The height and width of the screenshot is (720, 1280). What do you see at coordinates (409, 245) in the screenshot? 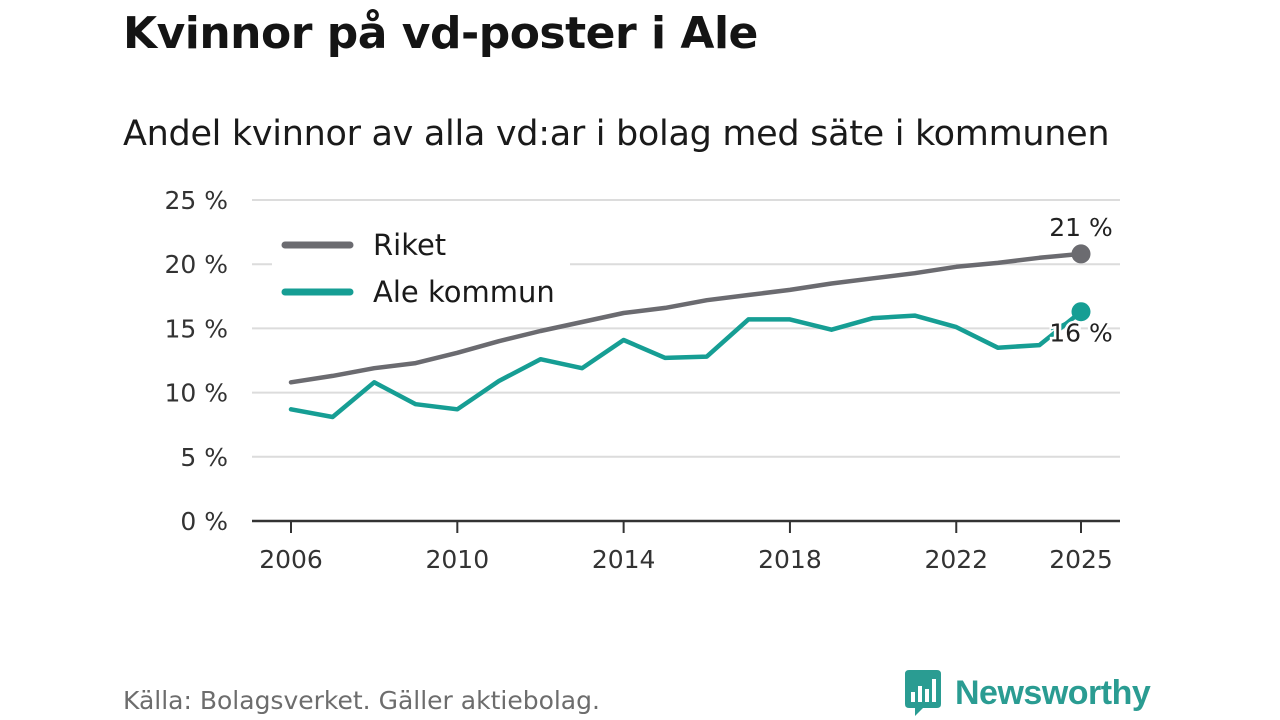
I see `legend-label-0: Riket` at bounding box center [409, 245].